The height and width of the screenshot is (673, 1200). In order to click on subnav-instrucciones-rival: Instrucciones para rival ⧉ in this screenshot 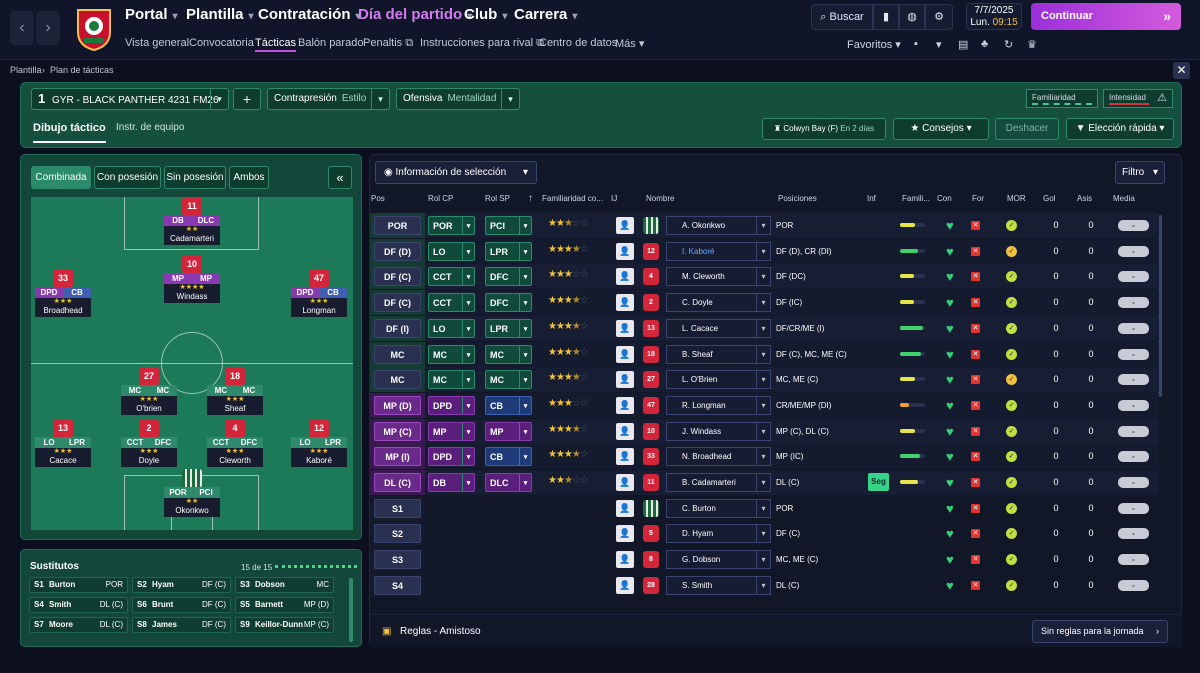, I will do `click(482, 43)`.